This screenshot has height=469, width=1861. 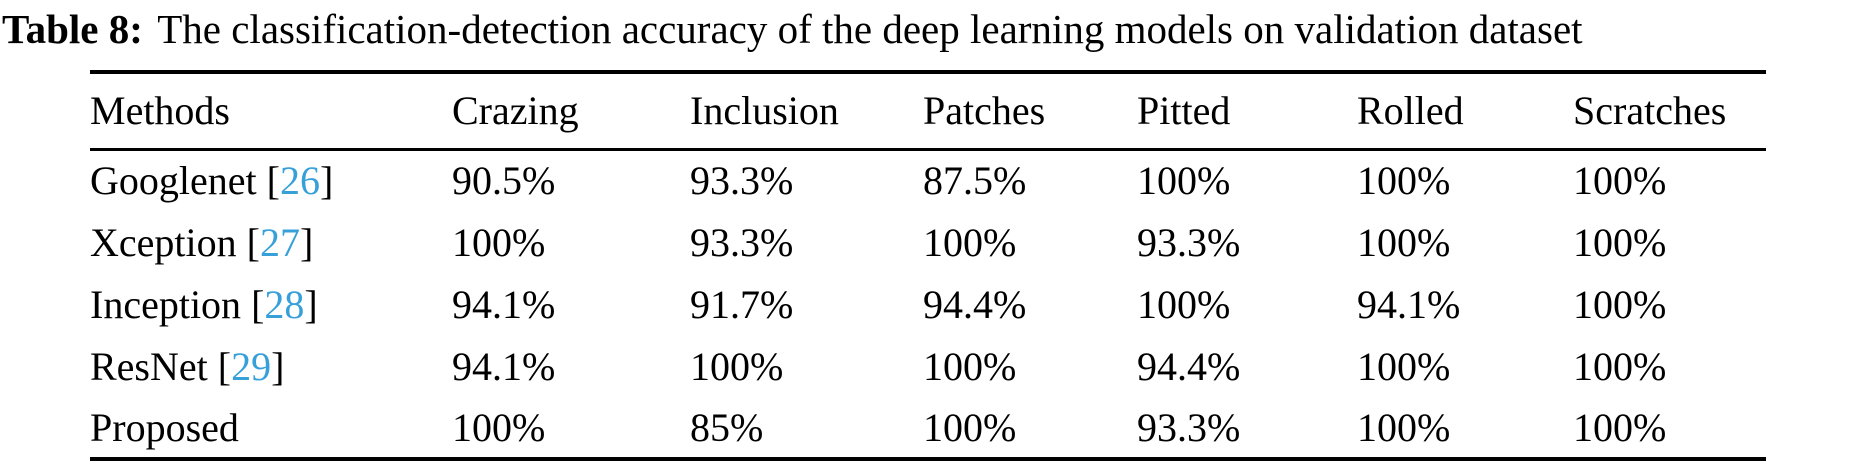 What do you see at coordinates (166, 304) in the screenshot?
I see `method-label: Inception` at bounding box center [166, 304].